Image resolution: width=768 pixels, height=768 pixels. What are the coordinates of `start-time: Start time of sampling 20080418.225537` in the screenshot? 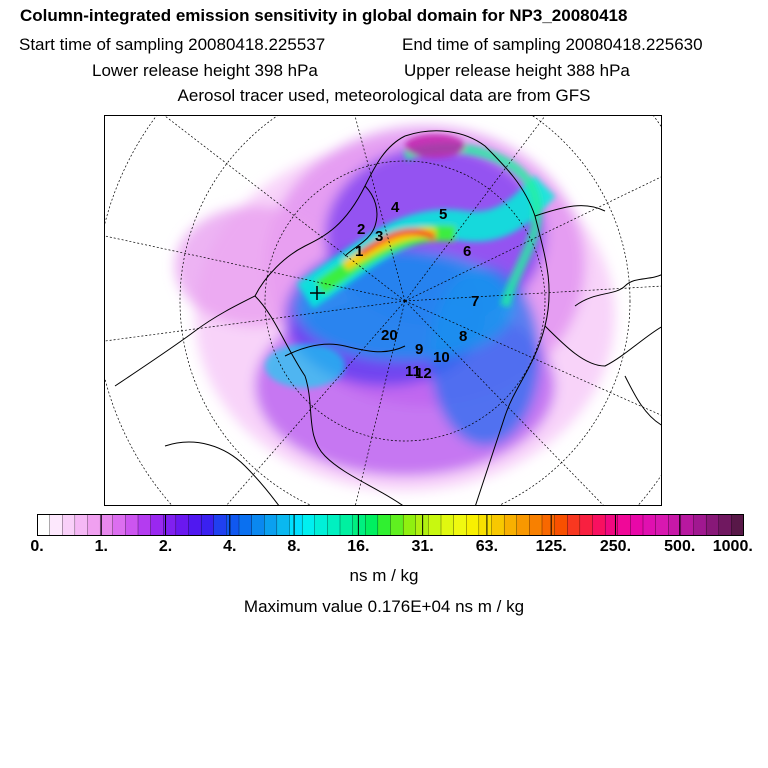 It's located at (172, 44).